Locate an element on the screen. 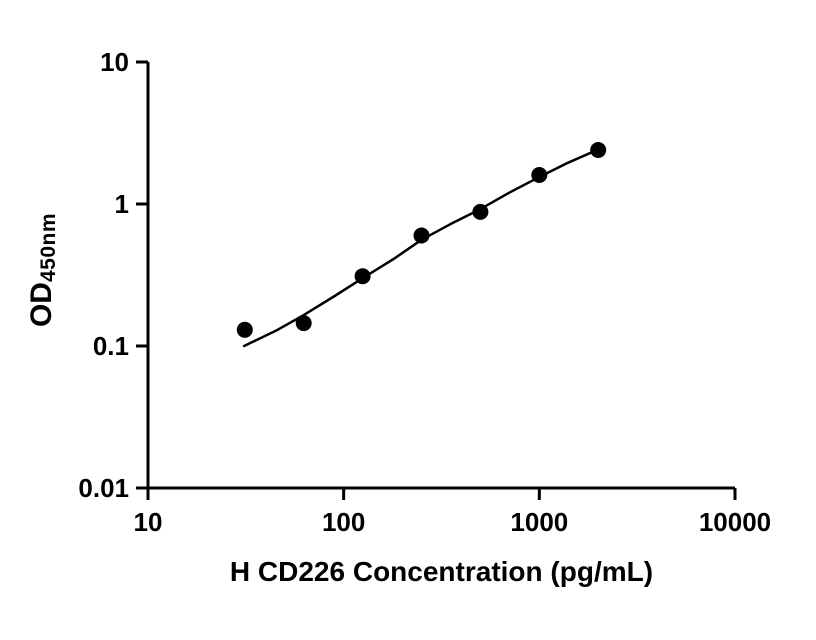  y-tick-label: 10 is located at coordinates (114, 62).